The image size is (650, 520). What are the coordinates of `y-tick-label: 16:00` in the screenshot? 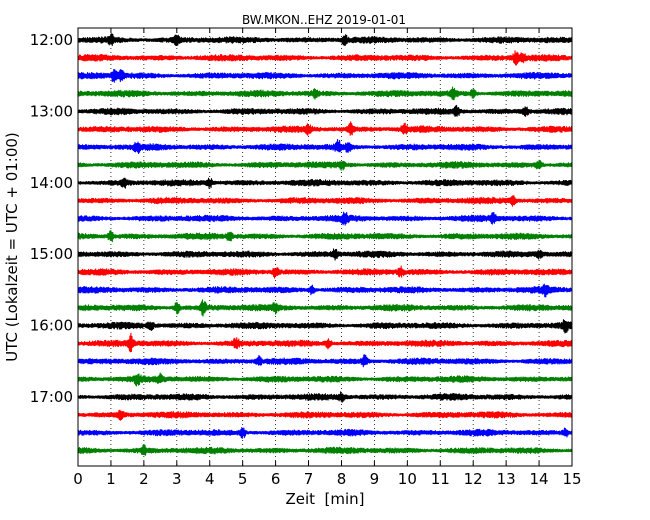 It's located at (51, 326).